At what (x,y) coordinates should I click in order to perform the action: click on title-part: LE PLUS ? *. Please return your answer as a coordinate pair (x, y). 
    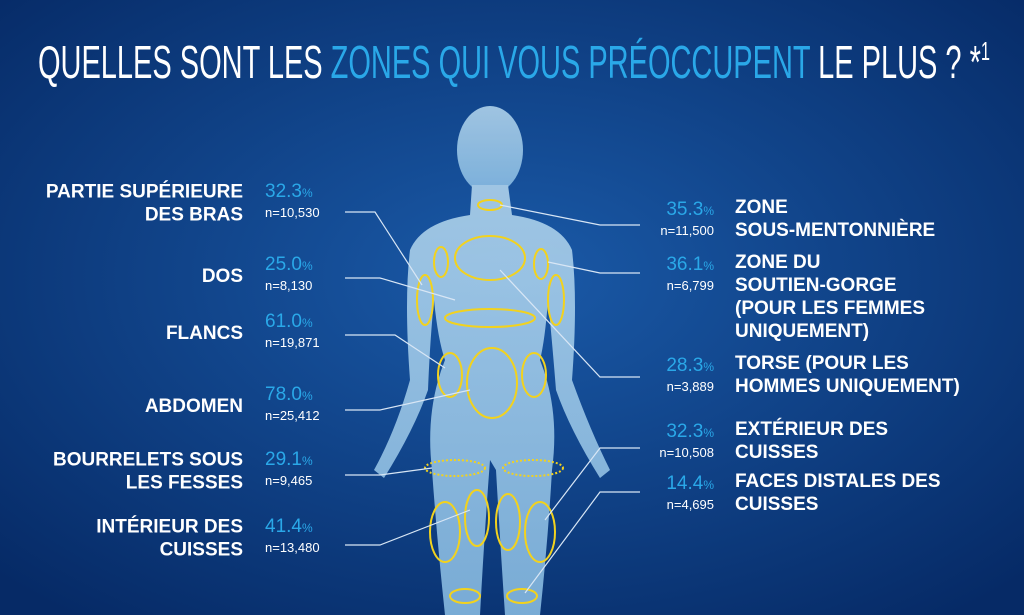
    Looking at the image, I should click on (895, 62).